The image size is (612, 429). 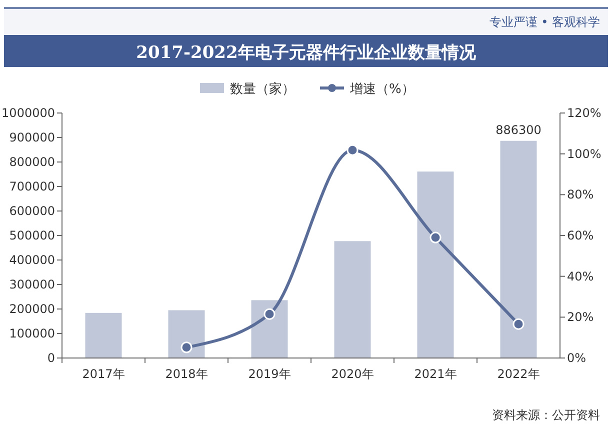 What do you see at coordinates (186, 374) in the screenshot?
I see `x-tick-label: 2018年` at bounding box center [186, 374].